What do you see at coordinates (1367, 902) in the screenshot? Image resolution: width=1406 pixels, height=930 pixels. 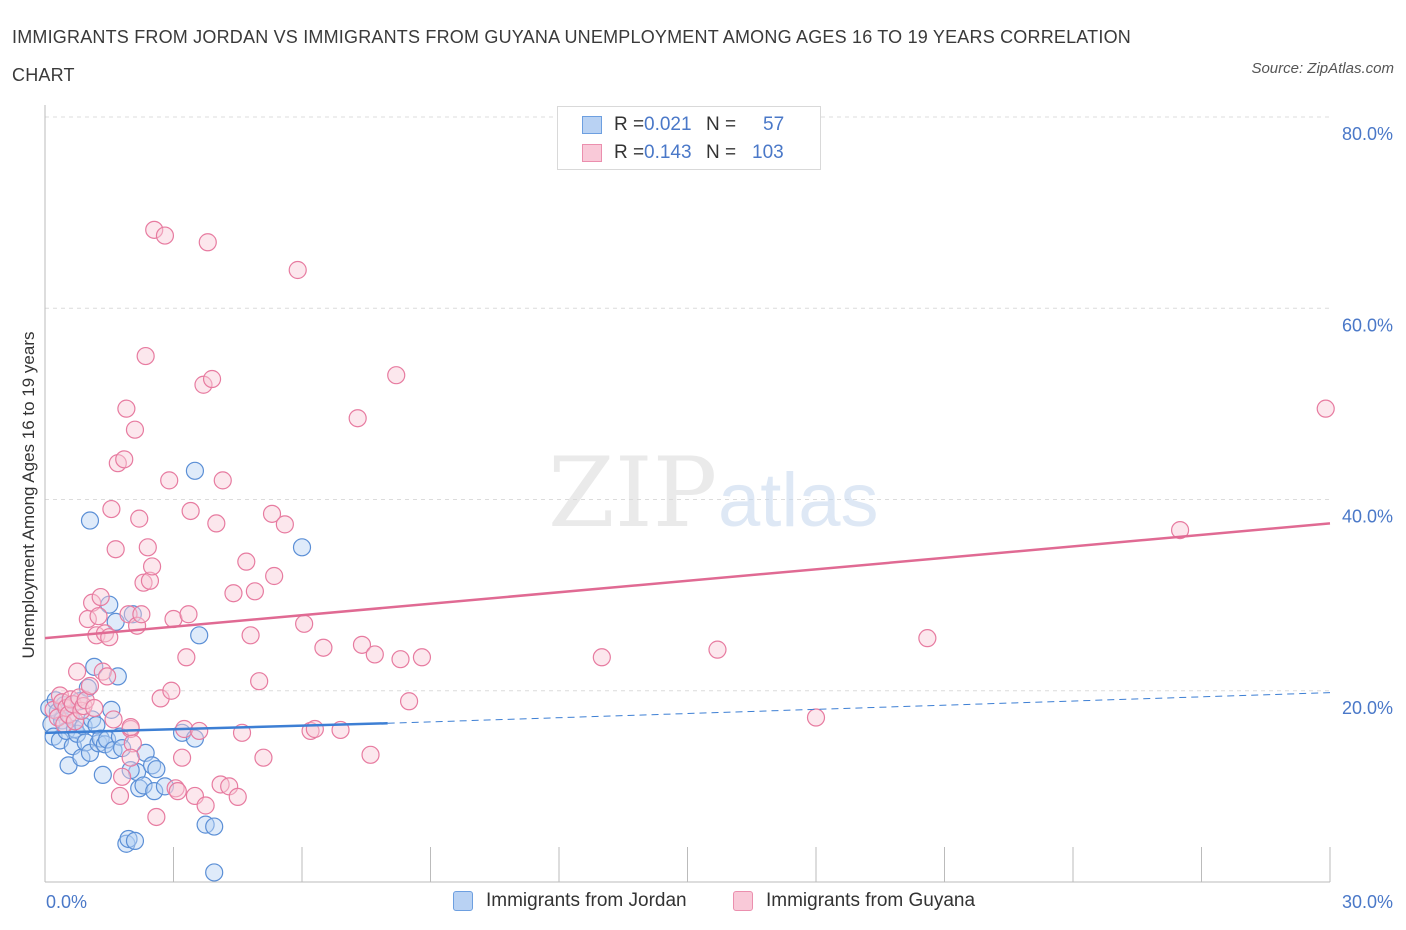 I see `x-tick-label: 30.0%` at bounding box center [1367, 902].